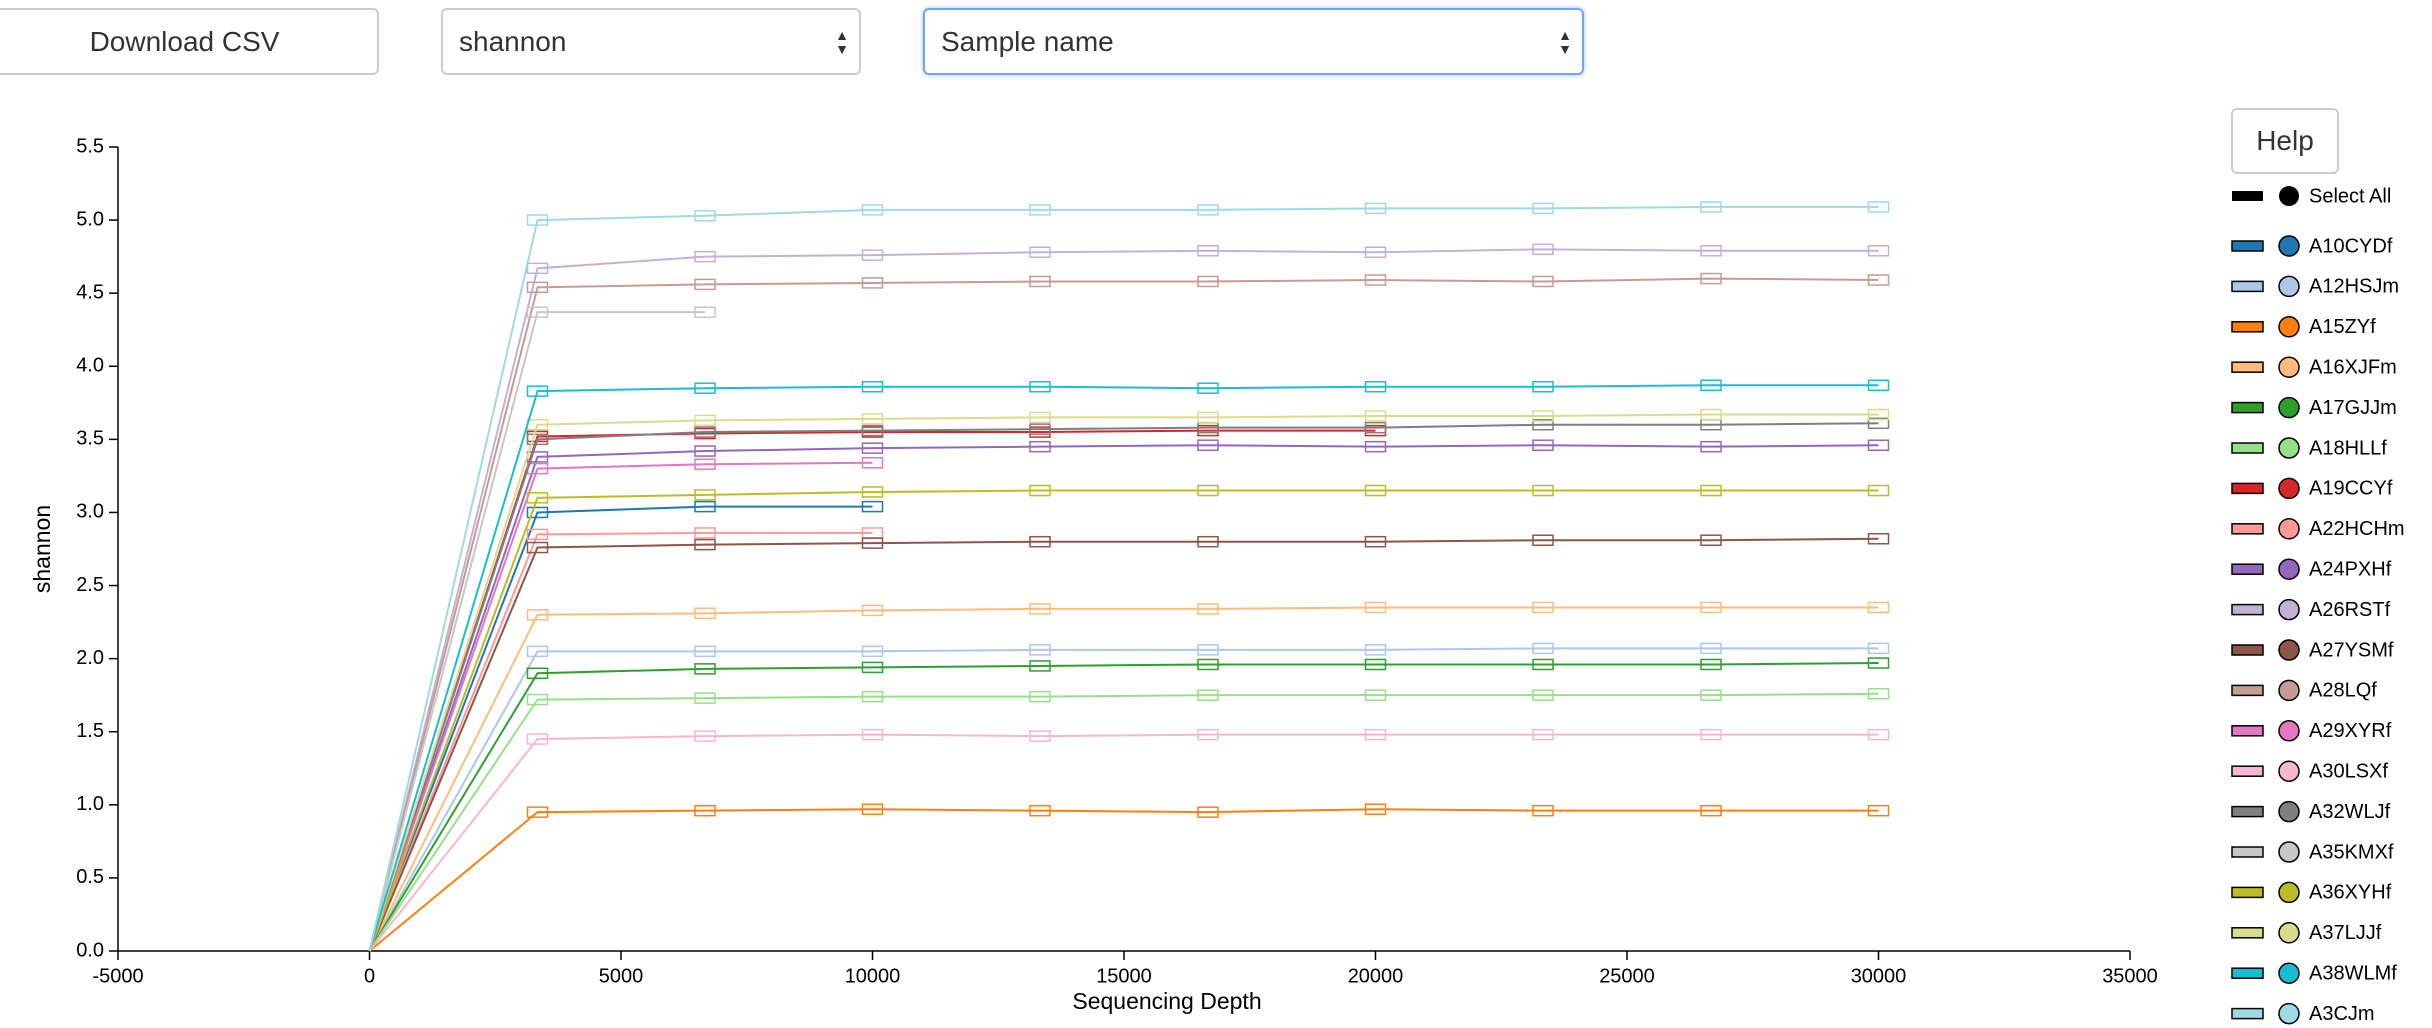 The height and width of the screenshot is (1028, 2432). Describe the element at coordinates (651, 41) in the screenshot. I see `metric-select: shannon ▲ ▼` at that location.